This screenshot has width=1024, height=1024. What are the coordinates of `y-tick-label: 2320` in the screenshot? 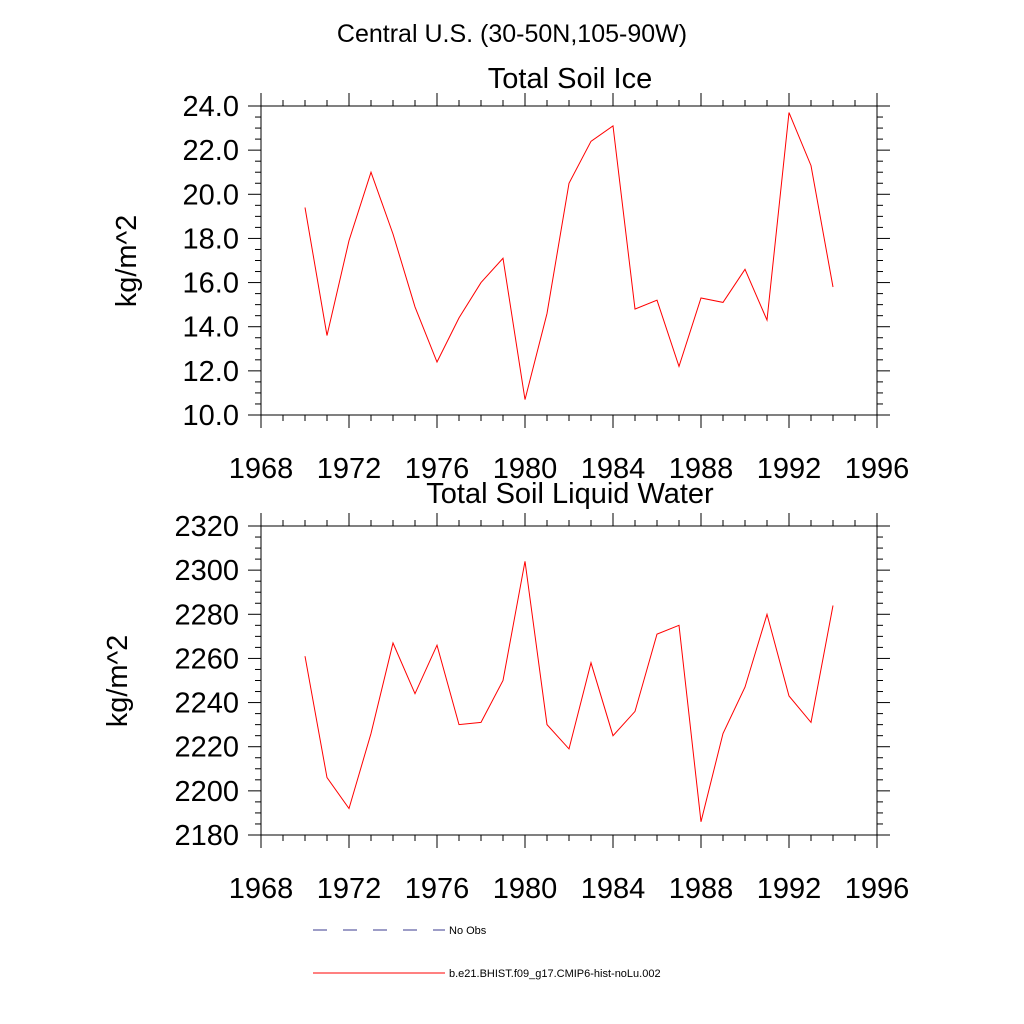 It's located at (206, 527).